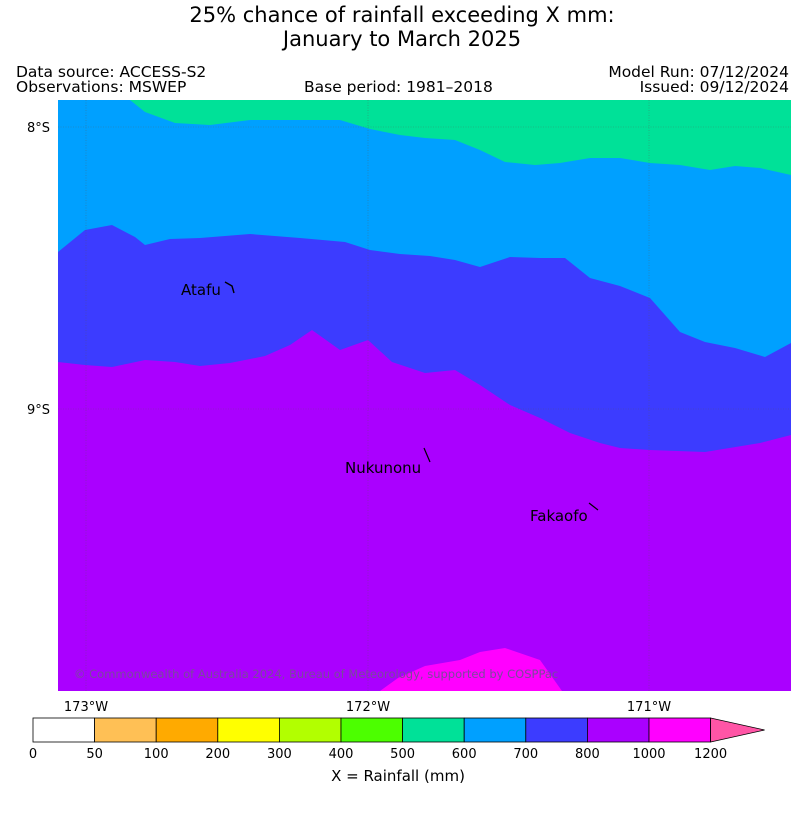 The height and width of the screenshot is (816, 804). Describe the element at coordinates (737, 730) in the screenshot. I see `colorbar-extend-arrow` at that location.